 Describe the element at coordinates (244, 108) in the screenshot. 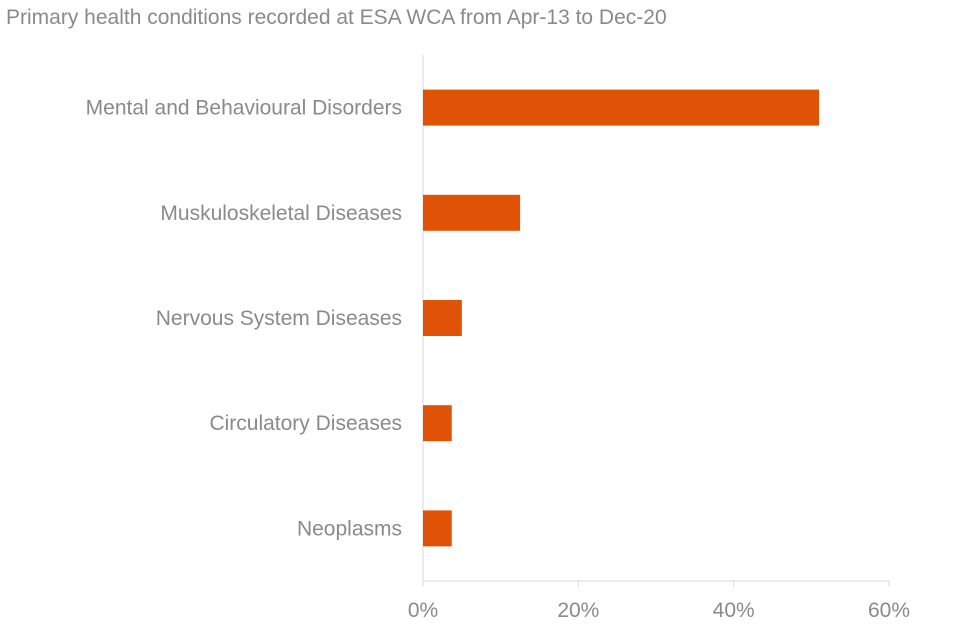

I see `category-label: Mental and Behavioural Disorders` at that location.